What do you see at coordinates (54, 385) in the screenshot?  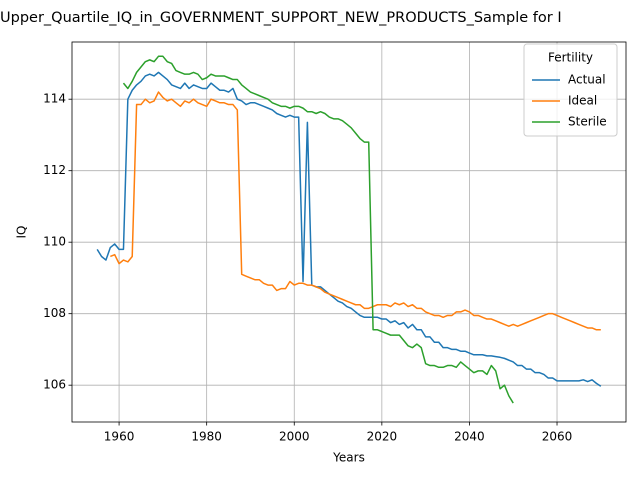 I see `y-tick-label: 106` at bounding box center [54, 385].